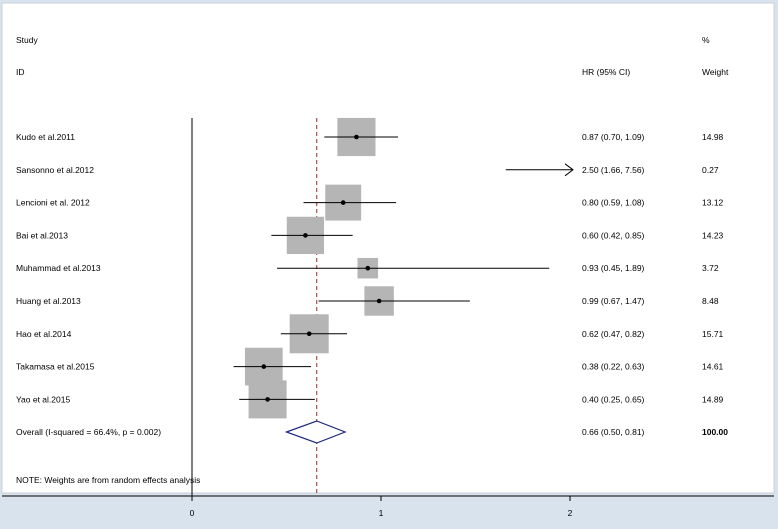 This screenshot has width=778, height=529. I want to click on study-7-label: Hao et al.2014, so click(44, 334).